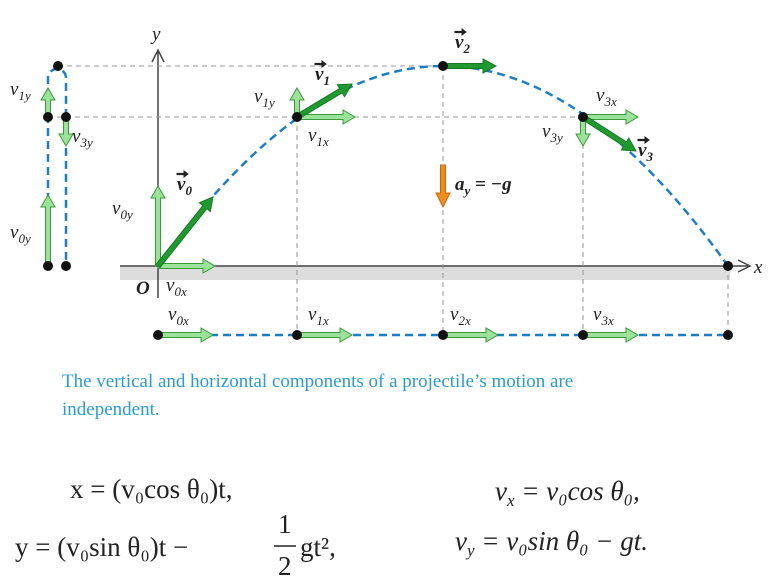 The height and width of the screenshot is (588, 778). Describe the element at coordinates (101, 547) in the screenshot. I see `equation: y = (v₀sin θ₀)t −` at that location.